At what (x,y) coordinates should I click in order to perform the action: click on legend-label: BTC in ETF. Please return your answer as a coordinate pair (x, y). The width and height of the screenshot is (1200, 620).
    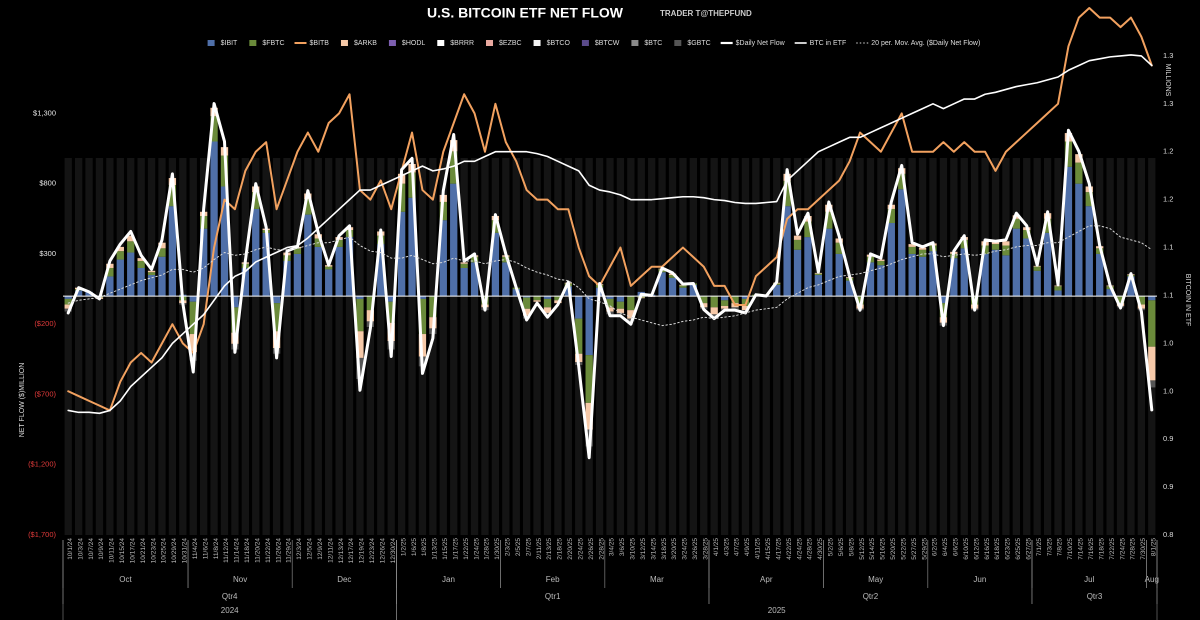
    Looking at the image, I should click on (828, 43).